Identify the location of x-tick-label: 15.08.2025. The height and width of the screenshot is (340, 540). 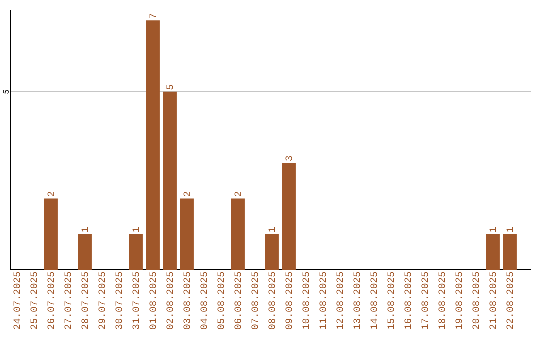
(391, 301).